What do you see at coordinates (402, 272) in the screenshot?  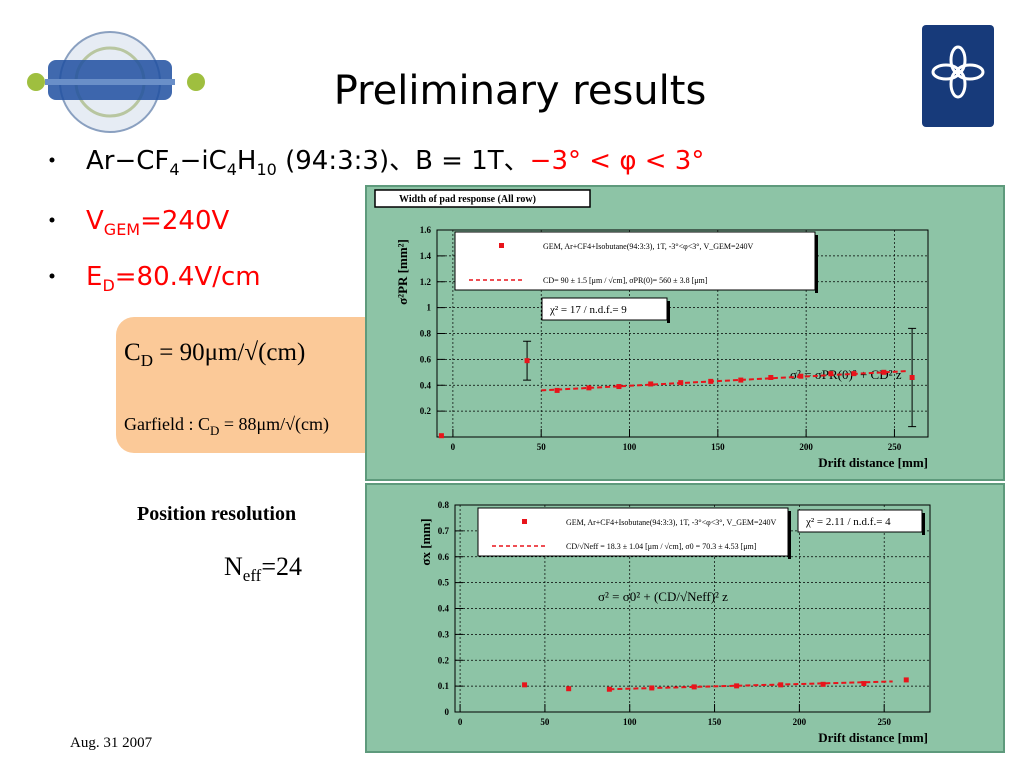 I see `y-axis-label: σ²PR [mm²]` at bounding box center [402, 272].